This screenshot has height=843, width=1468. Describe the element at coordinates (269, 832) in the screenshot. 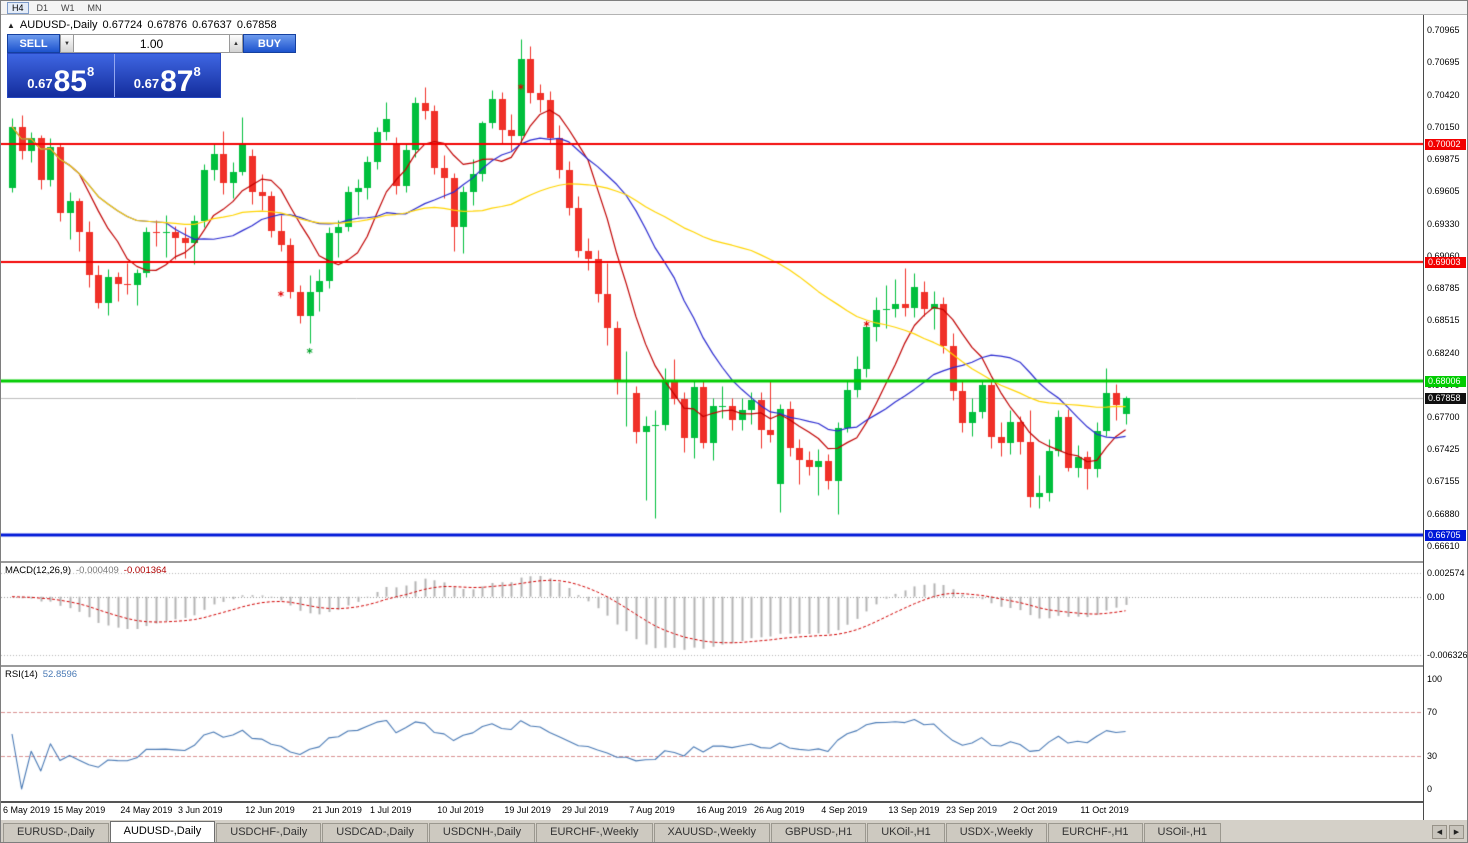

I see `chart-tab-usdchf-daily: USDCHF-,Daily` at that location.